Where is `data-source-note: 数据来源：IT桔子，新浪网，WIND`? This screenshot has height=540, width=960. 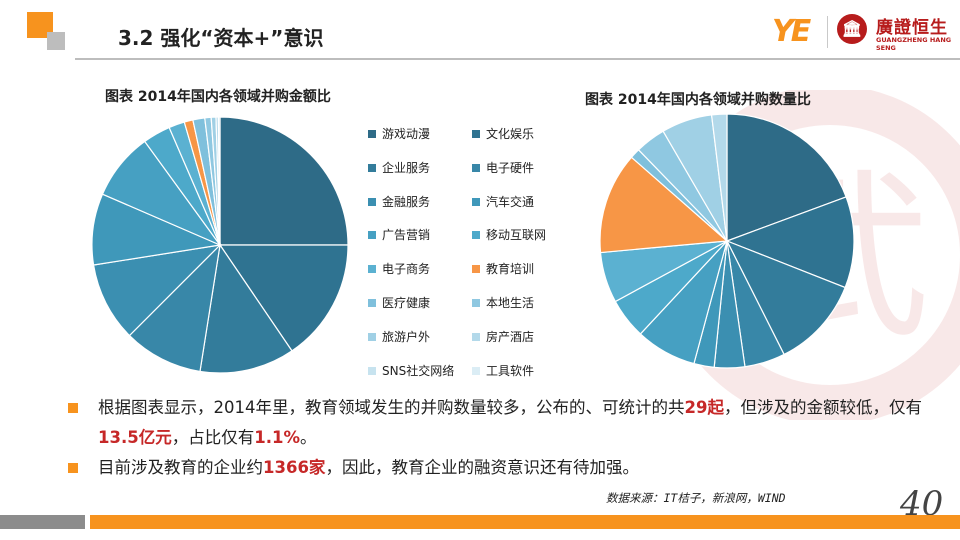 data-source-note: 数据来源：IT桔子，新浪网，WIND is located at coordinates (696, 498).